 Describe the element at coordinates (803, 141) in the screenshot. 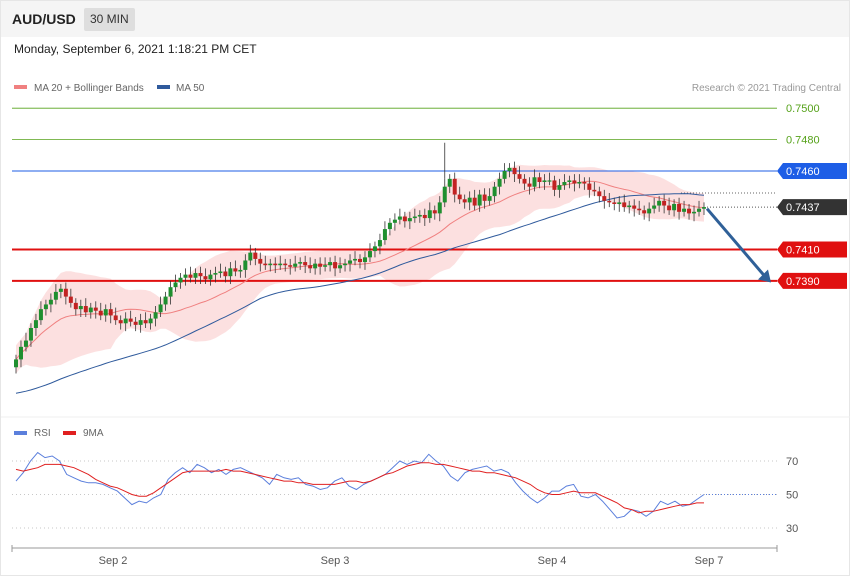

I see `price-level-label-1: 0.7480` at that location.